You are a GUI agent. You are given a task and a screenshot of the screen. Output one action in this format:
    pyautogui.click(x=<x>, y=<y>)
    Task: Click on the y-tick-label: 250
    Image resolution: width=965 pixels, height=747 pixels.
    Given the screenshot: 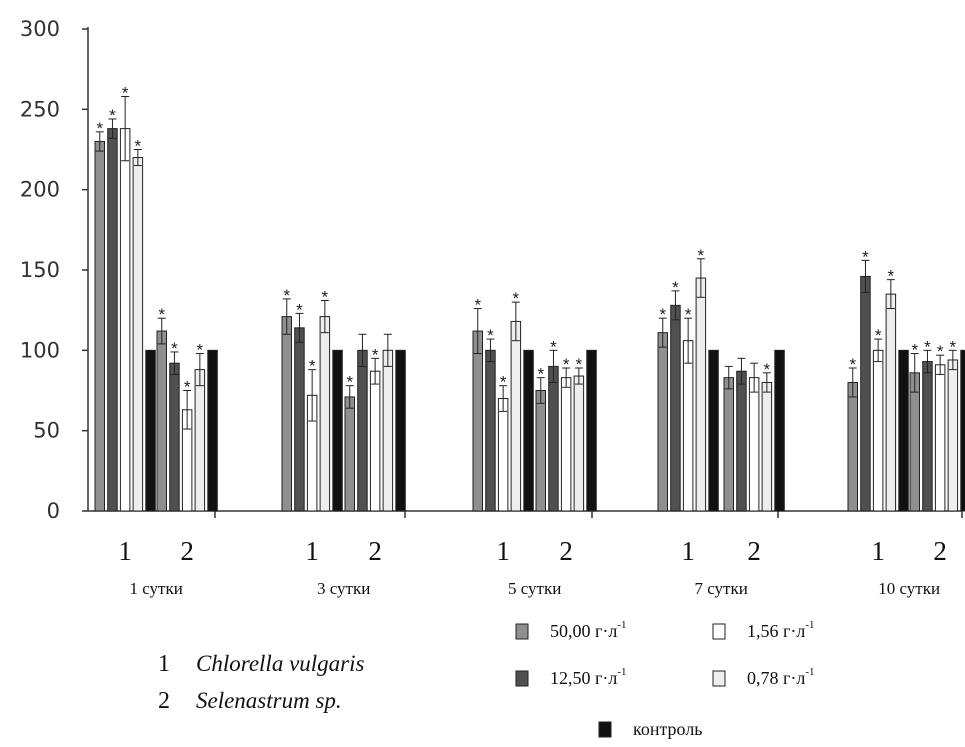 What is the action you would take?
    pyautogui.click(x=40, y=109)
    